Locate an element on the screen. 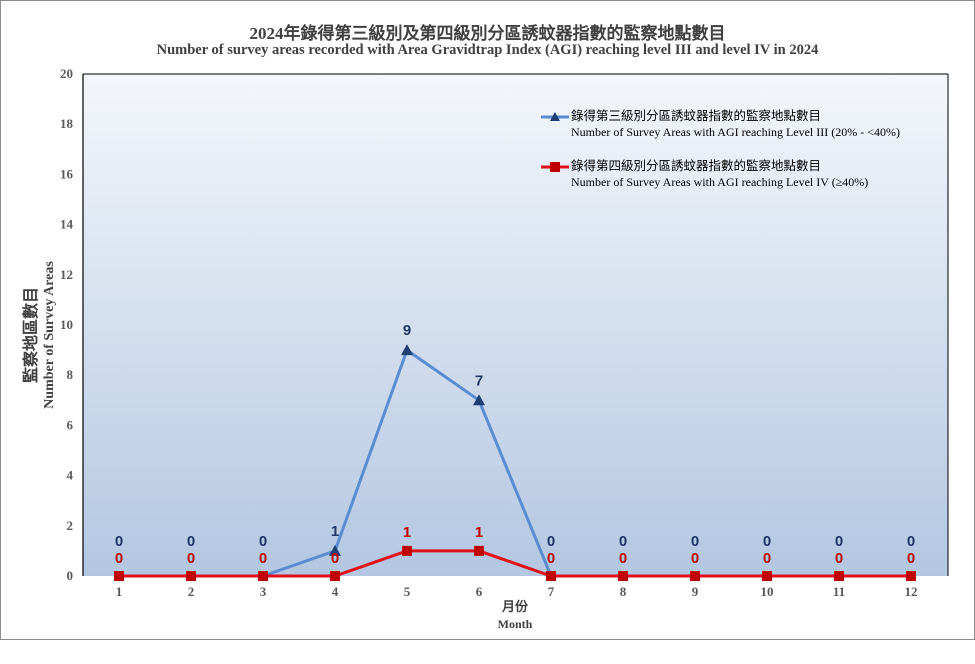 Image resolution: width=975 pixels, height=664 pixels. y-tick-label: 2 is located at coordinates (70, 525).